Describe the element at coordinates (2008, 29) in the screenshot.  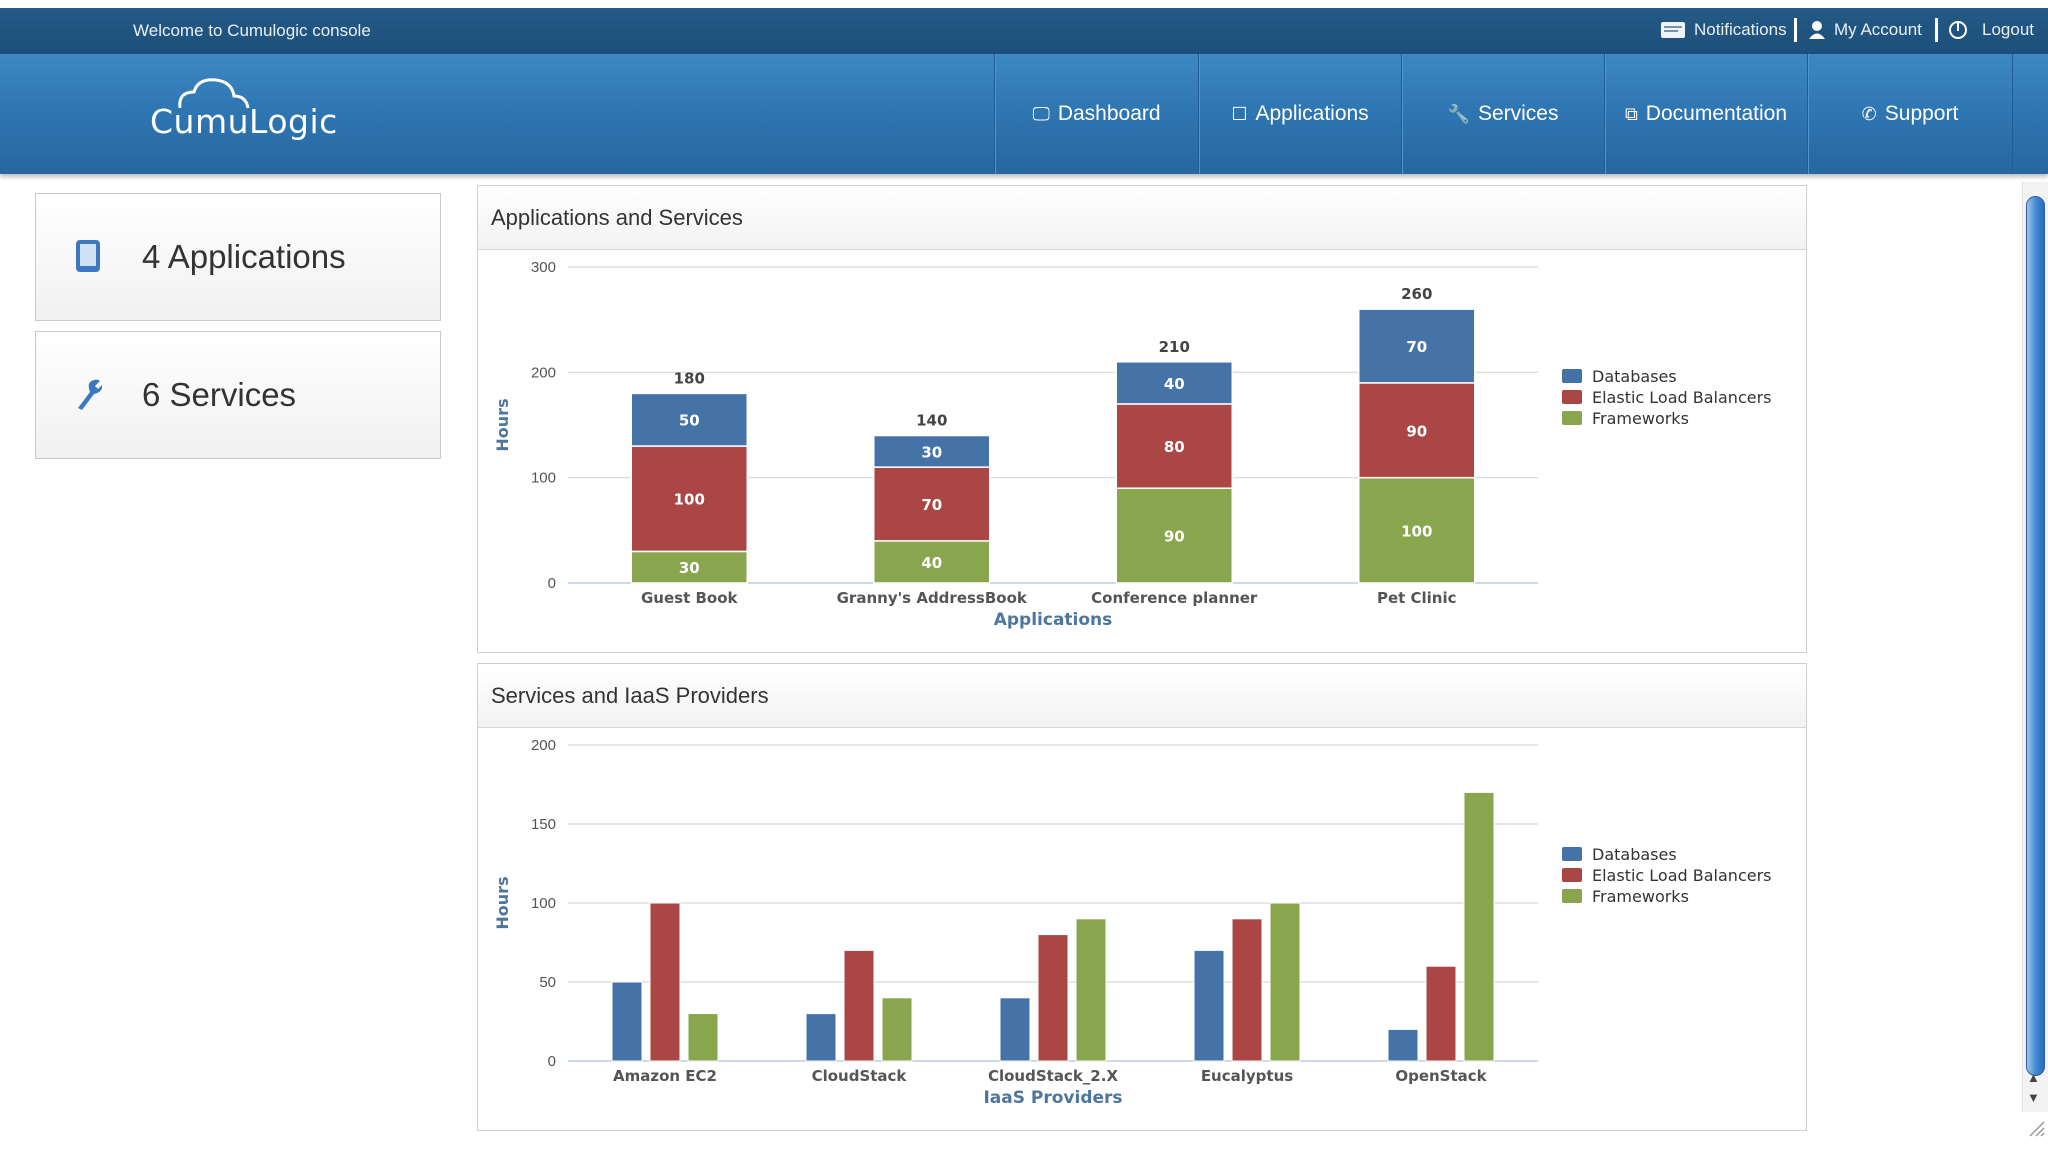
I see `logout-label: Logout` at that location.